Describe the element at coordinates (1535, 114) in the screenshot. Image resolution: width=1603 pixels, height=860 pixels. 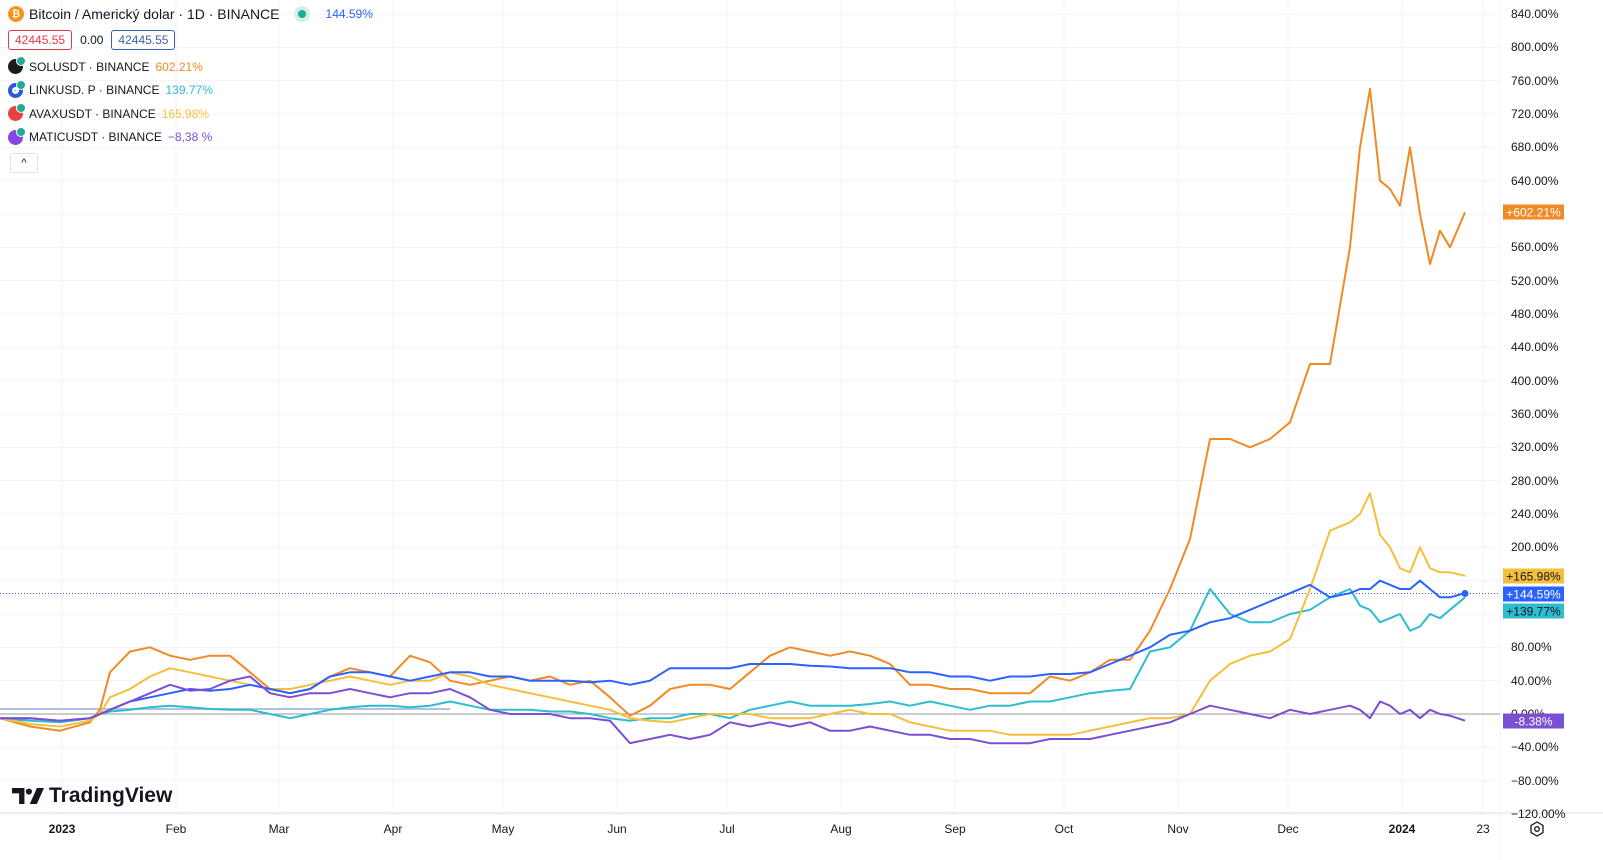
I see `y-tick-label: 720.00%` at that location.